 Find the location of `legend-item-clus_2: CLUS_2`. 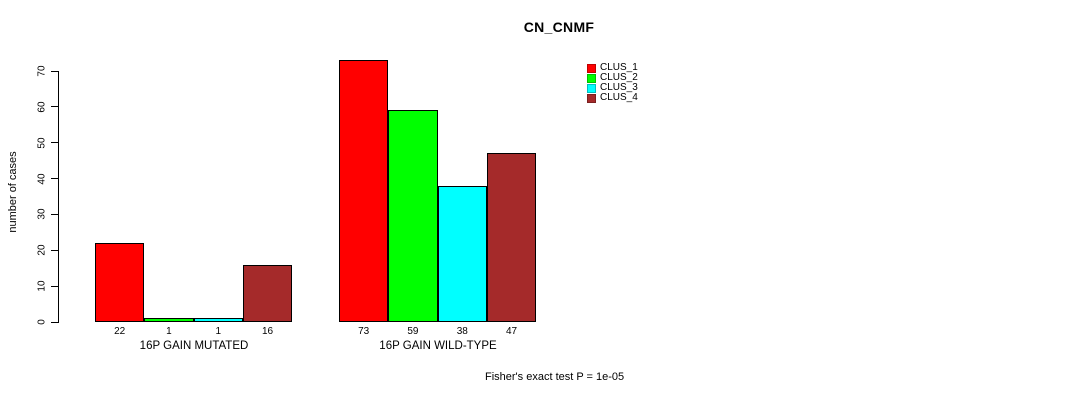

legend-item-clus_2: CLUS_2 is located at coordinates (612, 78).